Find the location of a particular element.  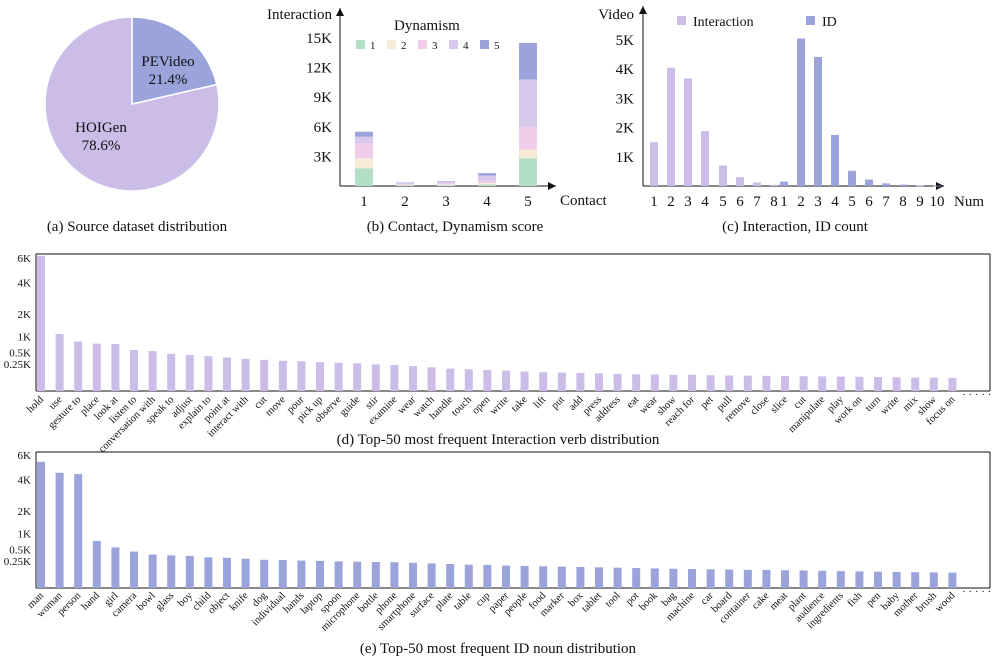

pie-slice-pevideo is located at coordinates (174, 60).